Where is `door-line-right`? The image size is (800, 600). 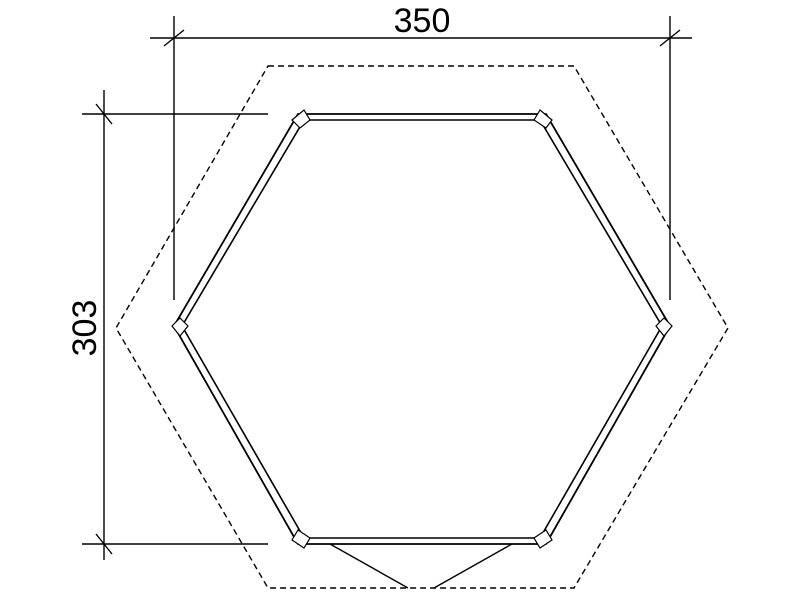 door-line-right is located at coordinates (473, 566).